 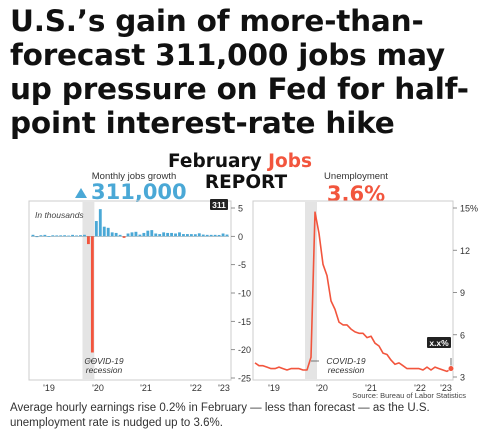 What do you see at coordinates (139, 192) in the screenshot?
I see `jobs-headline-value: 311,000` at bounding box center [139, 192].